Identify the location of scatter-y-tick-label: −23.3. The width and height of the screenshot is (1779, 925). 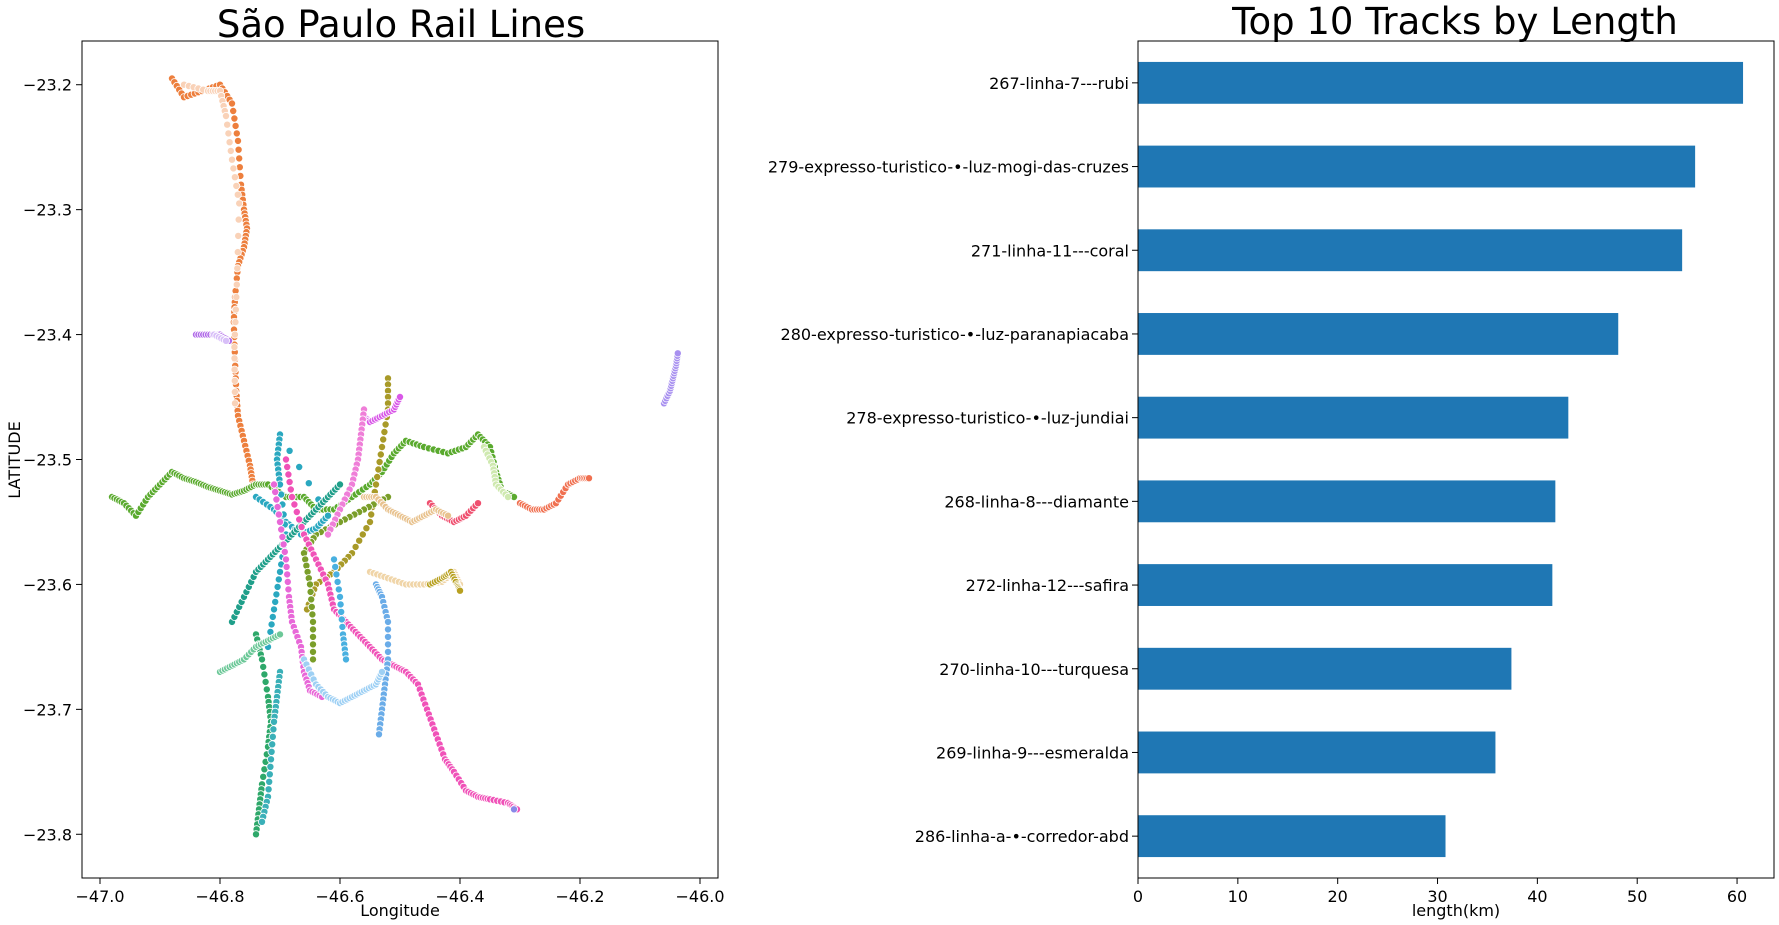
(47, 210).